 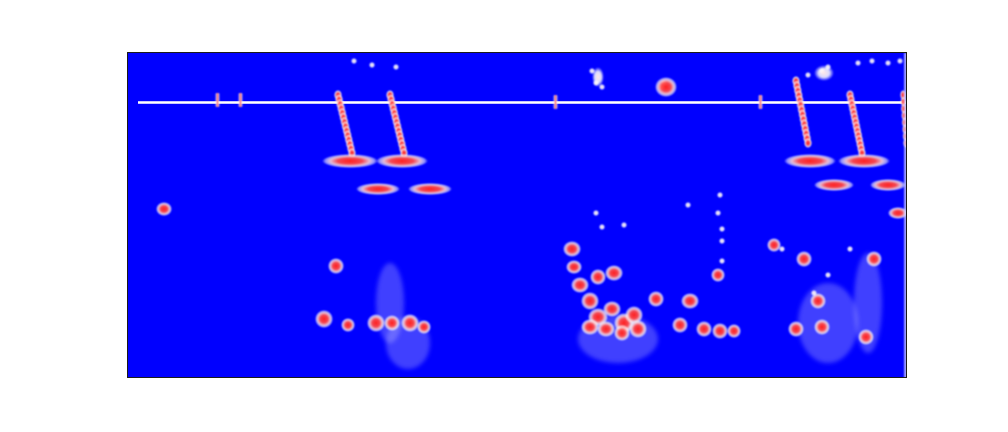 I want to click on horizontal-tone-line, so click(x=522, y=102).